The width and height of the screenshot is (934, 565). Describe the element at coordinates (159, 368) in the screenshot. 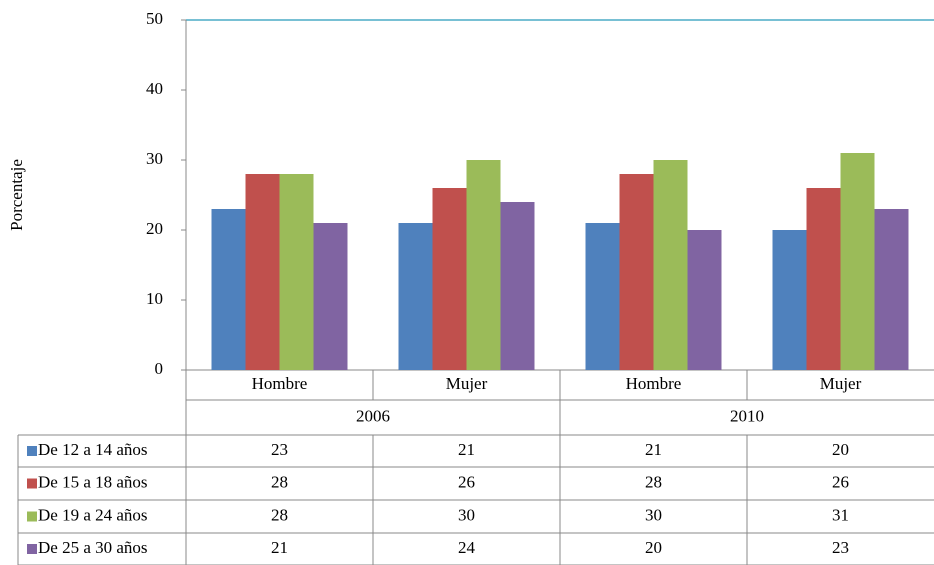

I see `y-tick-label: 0` at that location.